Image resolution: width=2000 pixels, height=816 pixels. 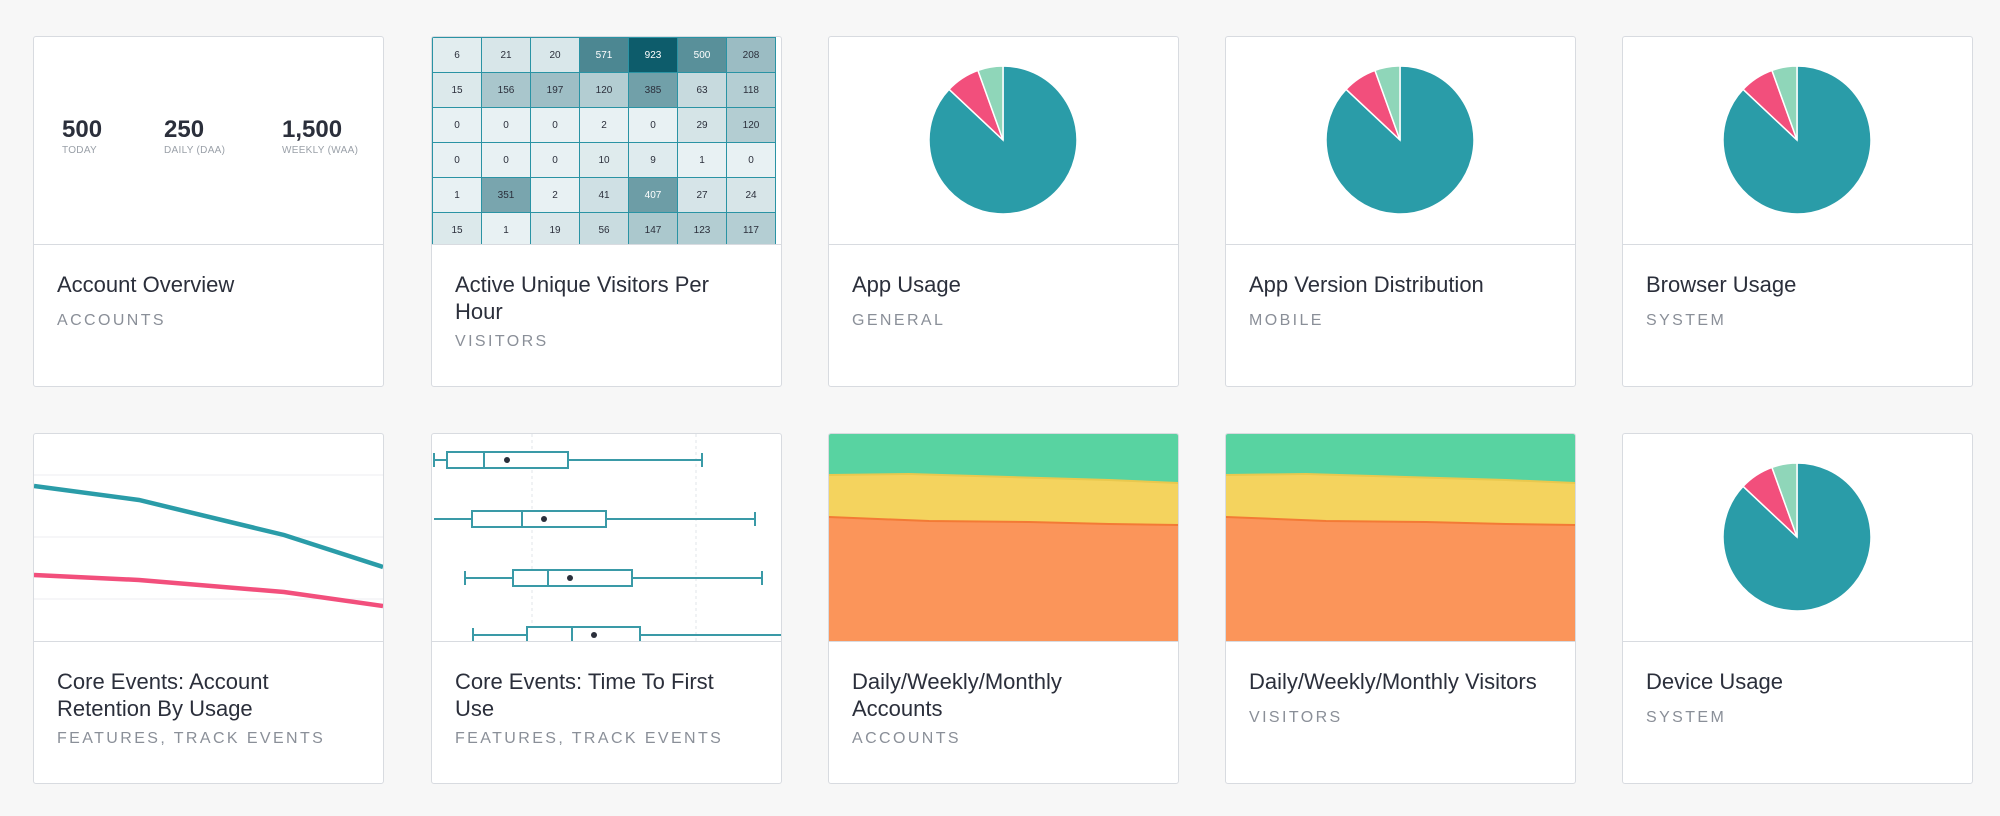 I want to click on line-chart, so click(x=208, y=541).